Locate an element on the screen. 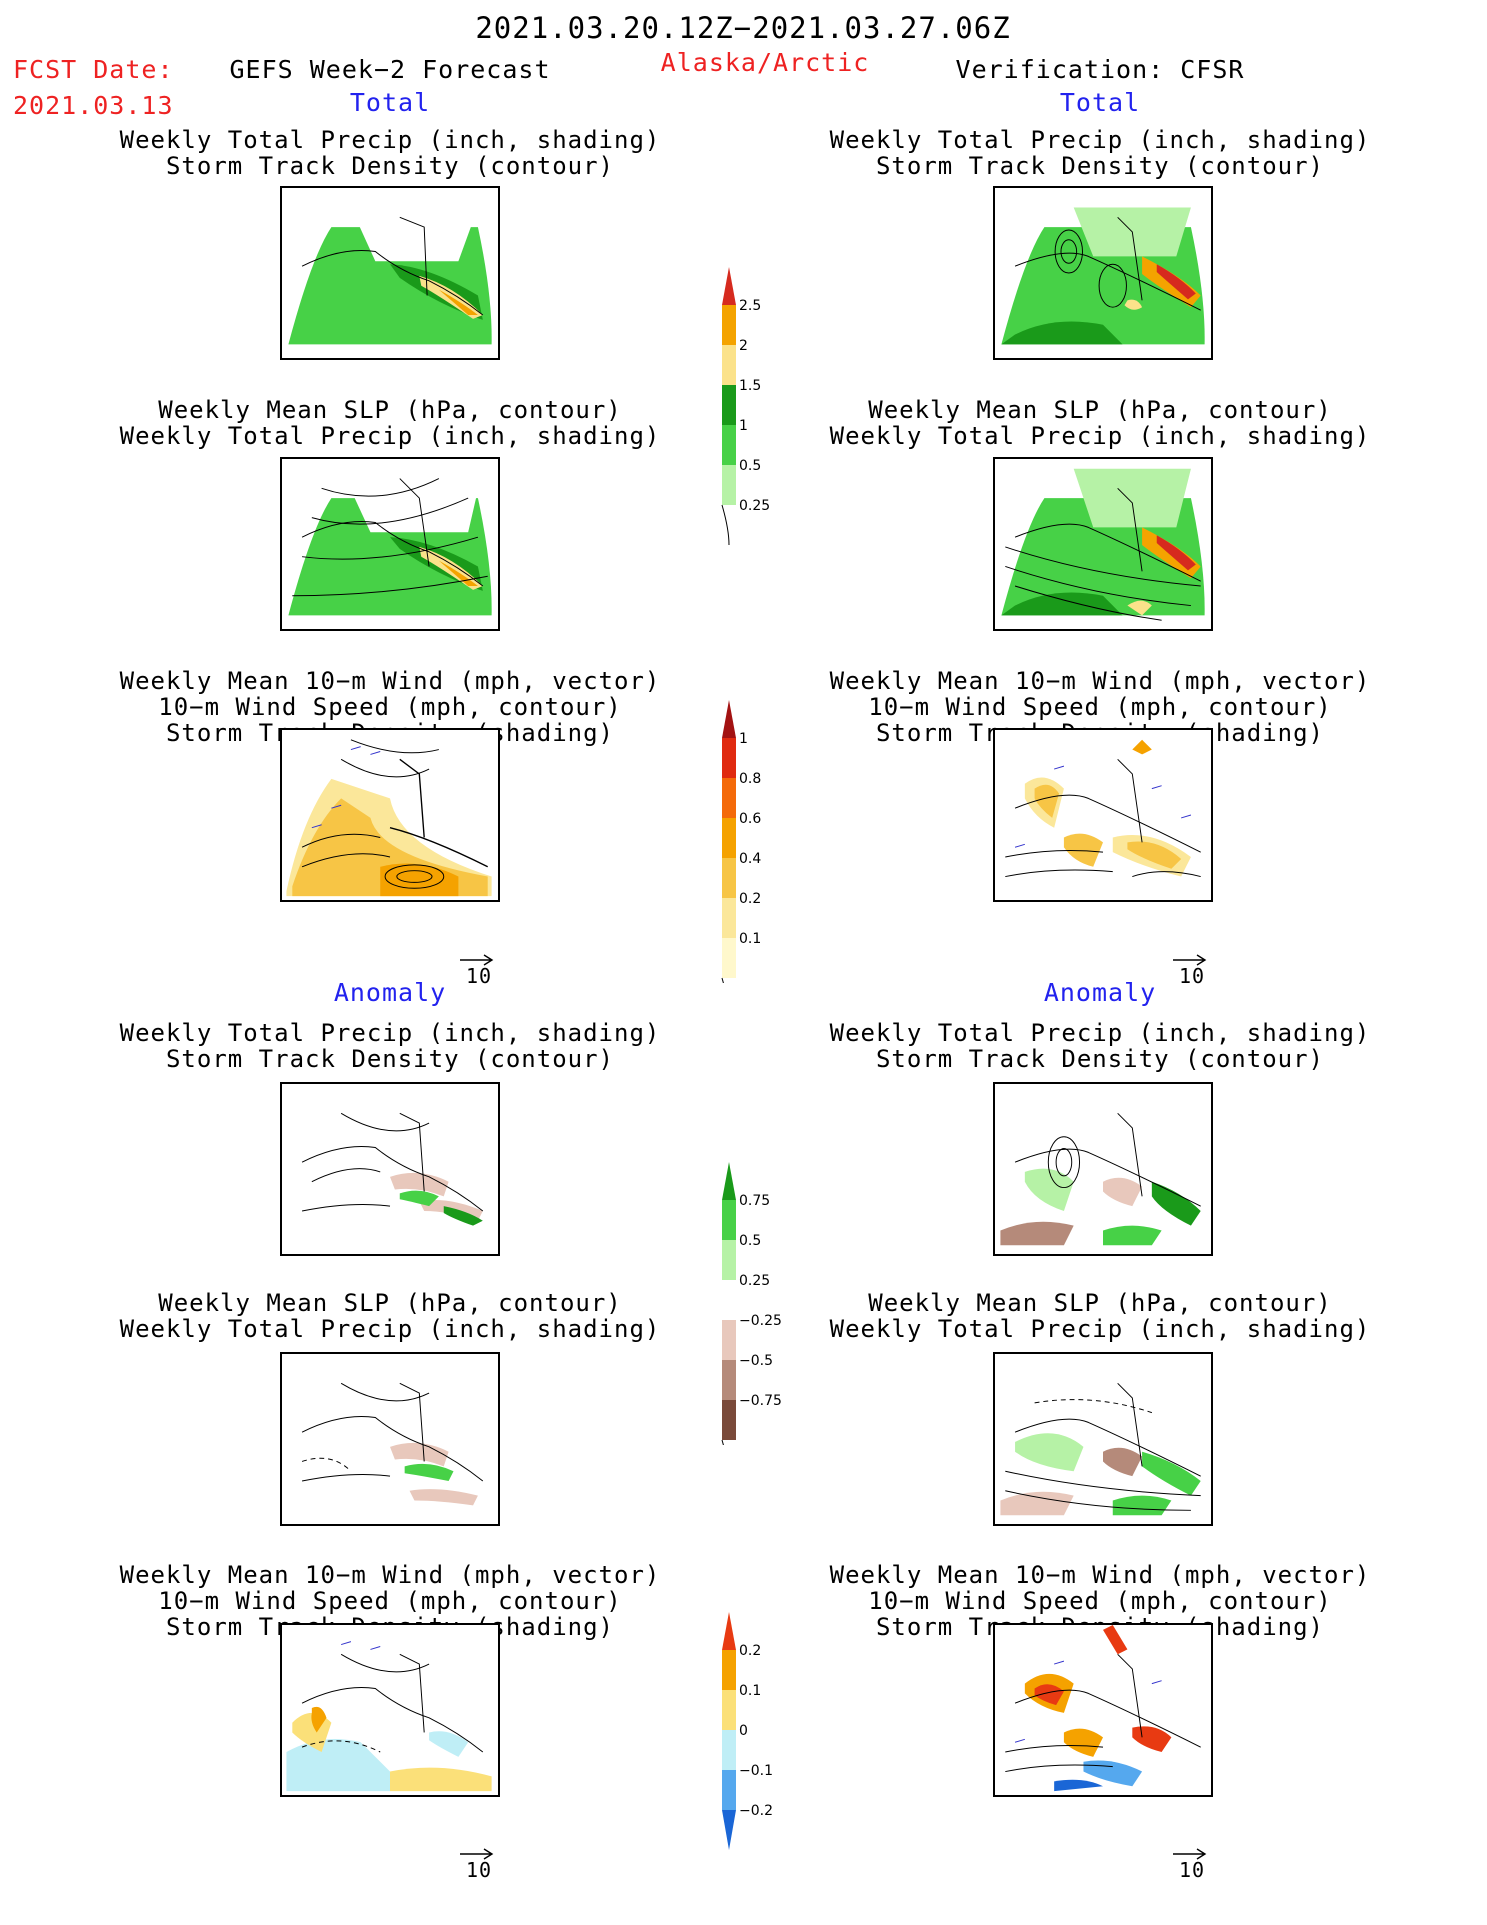 Image resolution: width=1487 pixels, height=1925 pixels. map-anomaly-precip-cfsr is located at coordinates (1103, 1169).